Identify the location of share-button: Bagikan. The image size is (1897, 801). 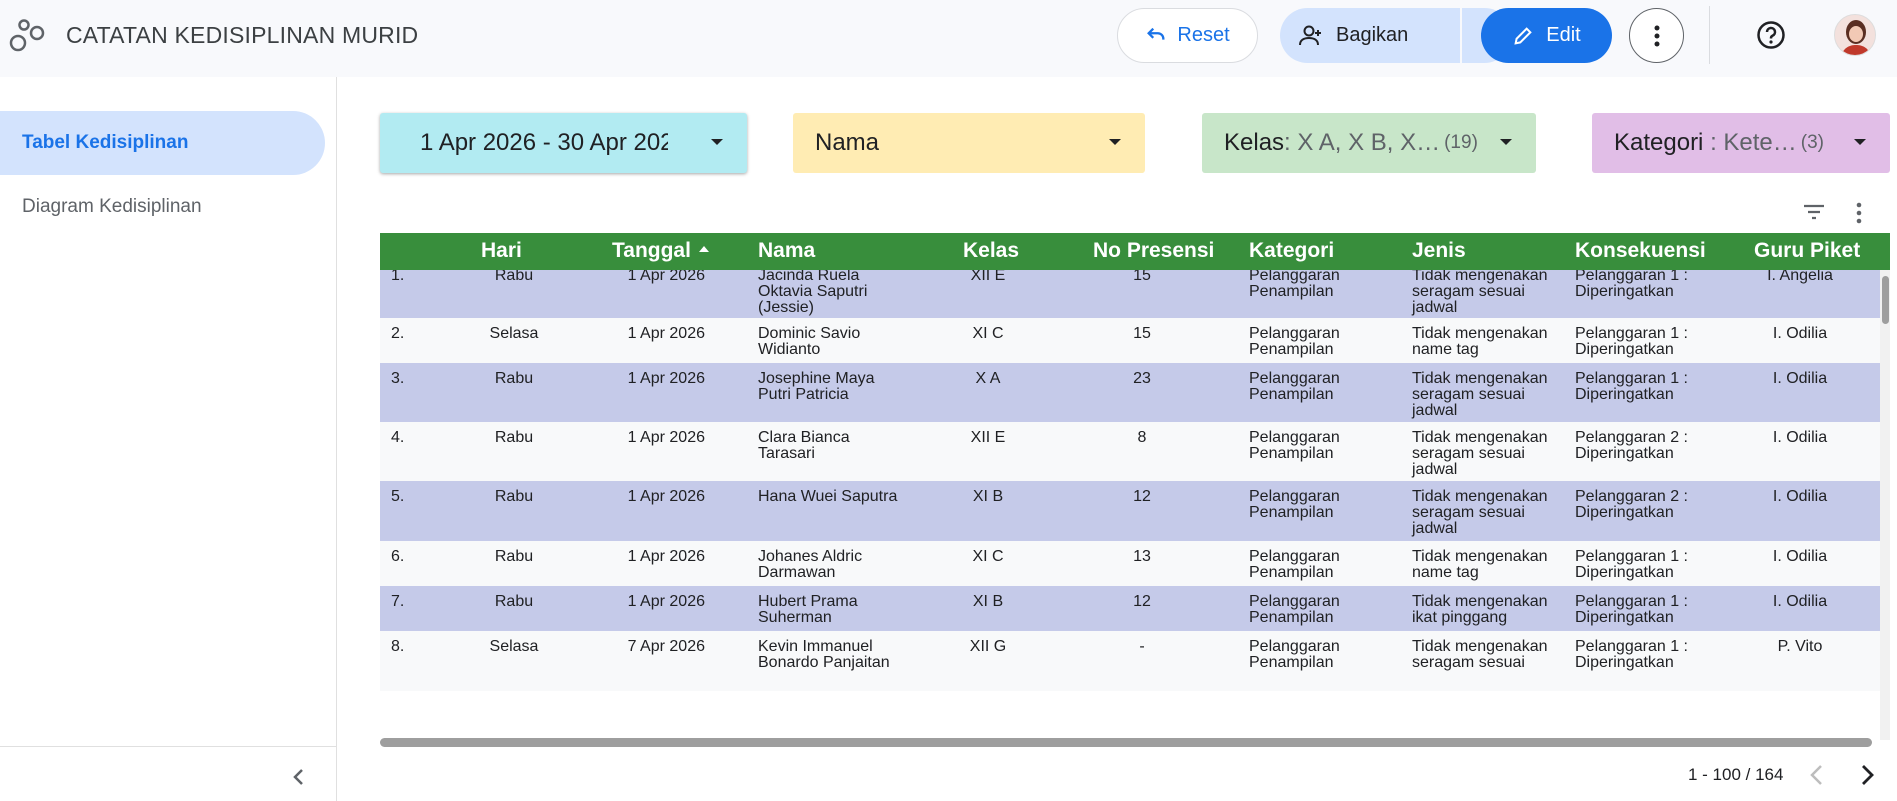
(1370, 35).